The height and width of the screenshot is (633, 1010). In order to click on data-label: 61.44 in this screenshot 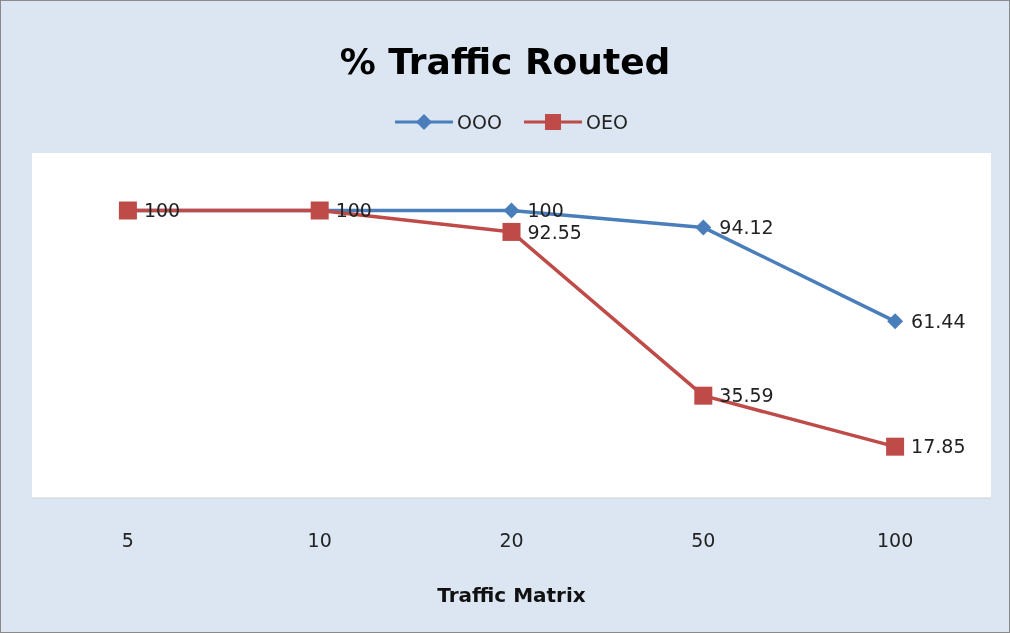, I will do `click(938, 321)`.